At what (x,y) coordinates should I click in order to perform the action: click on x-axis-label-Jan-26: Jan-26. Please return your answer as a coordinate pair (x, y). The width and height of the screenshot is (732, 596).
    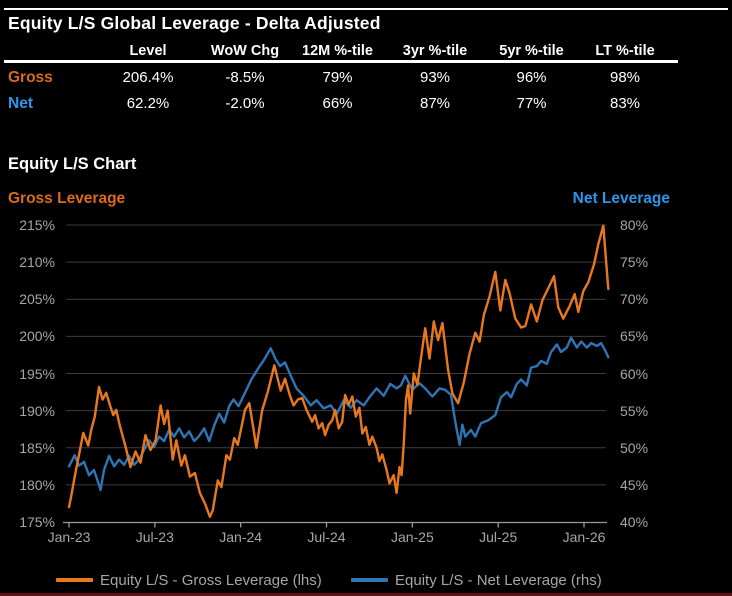
    Looking at the image, I should click on (584, 537).